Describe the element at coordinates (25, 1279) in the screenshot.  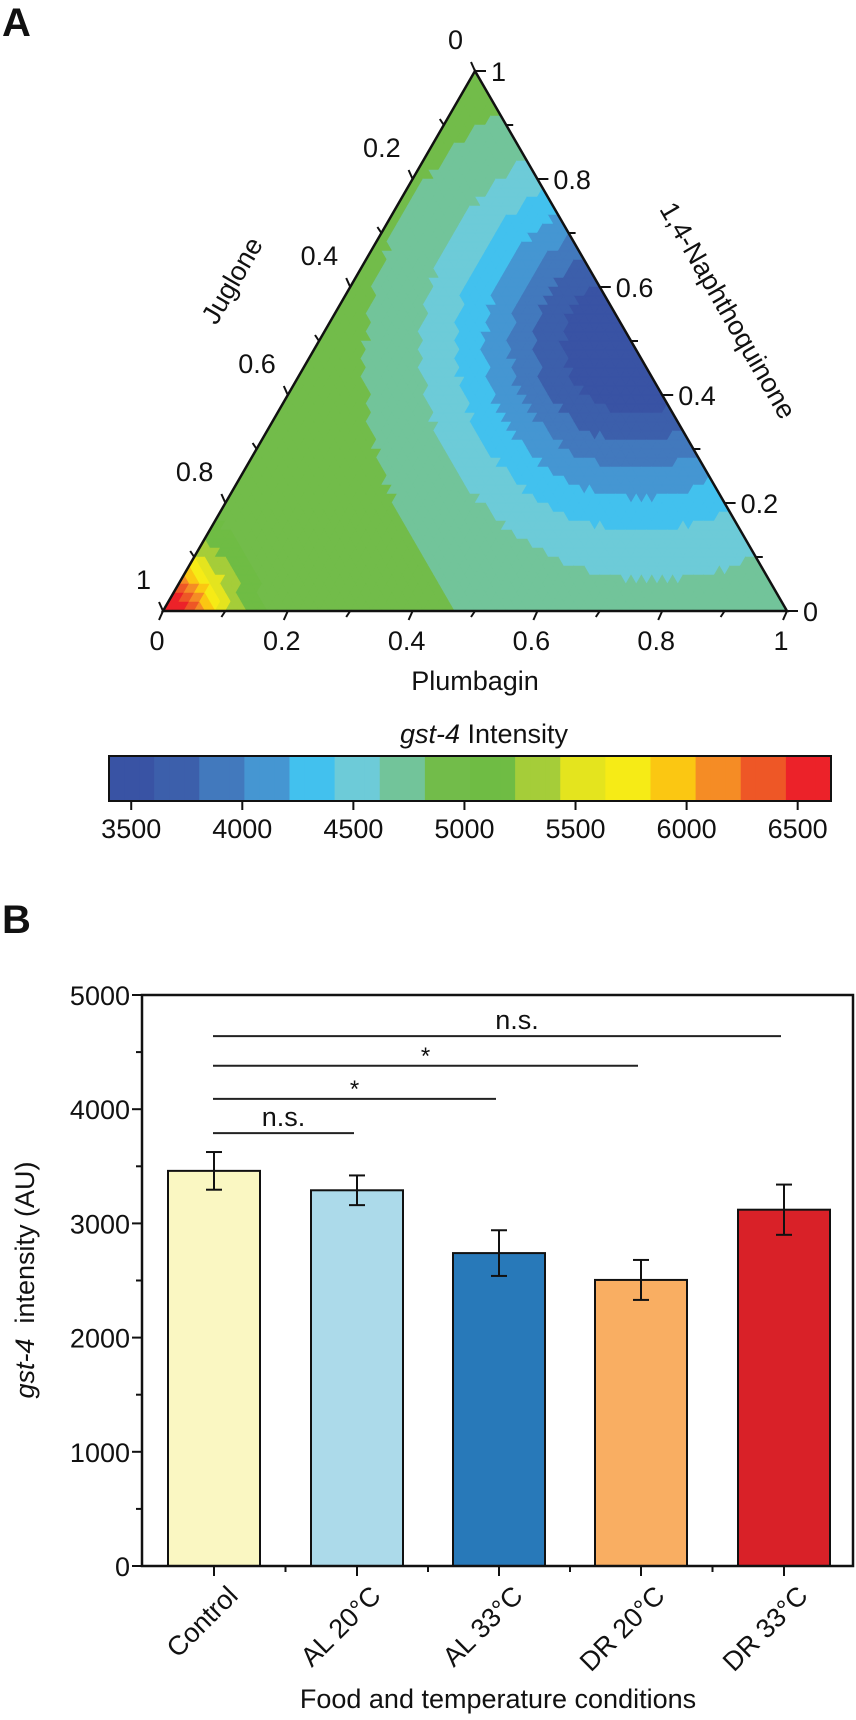
I see `y-axis-label: gst-4 intensity (AU)` at that location.